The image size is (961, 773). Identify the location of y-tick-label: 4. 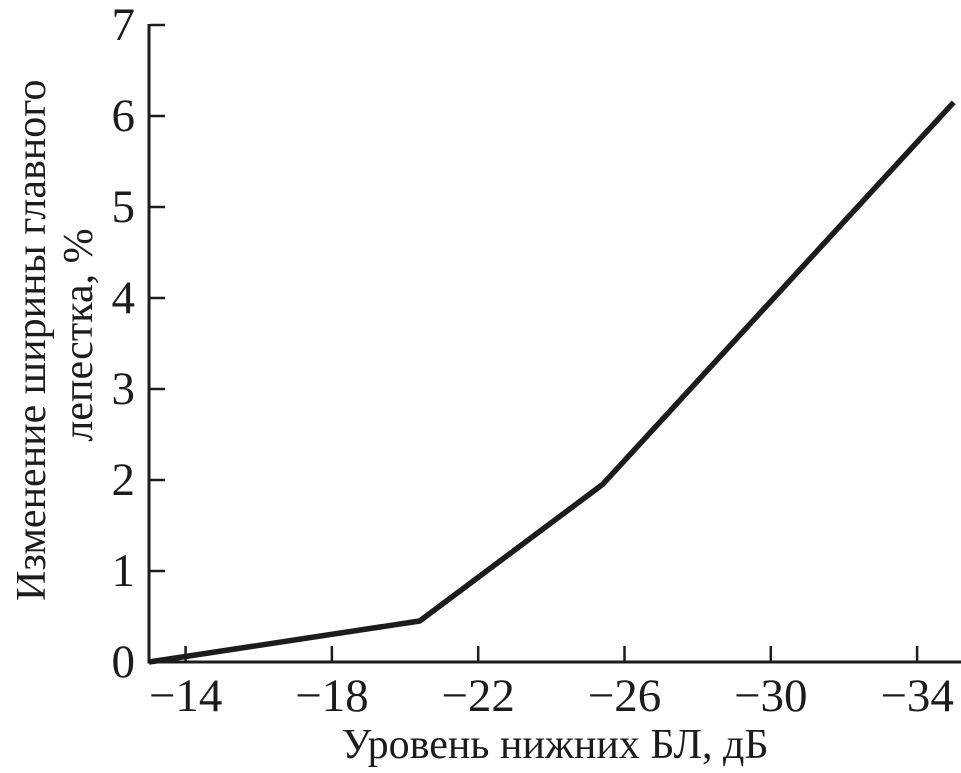
(124, 298).